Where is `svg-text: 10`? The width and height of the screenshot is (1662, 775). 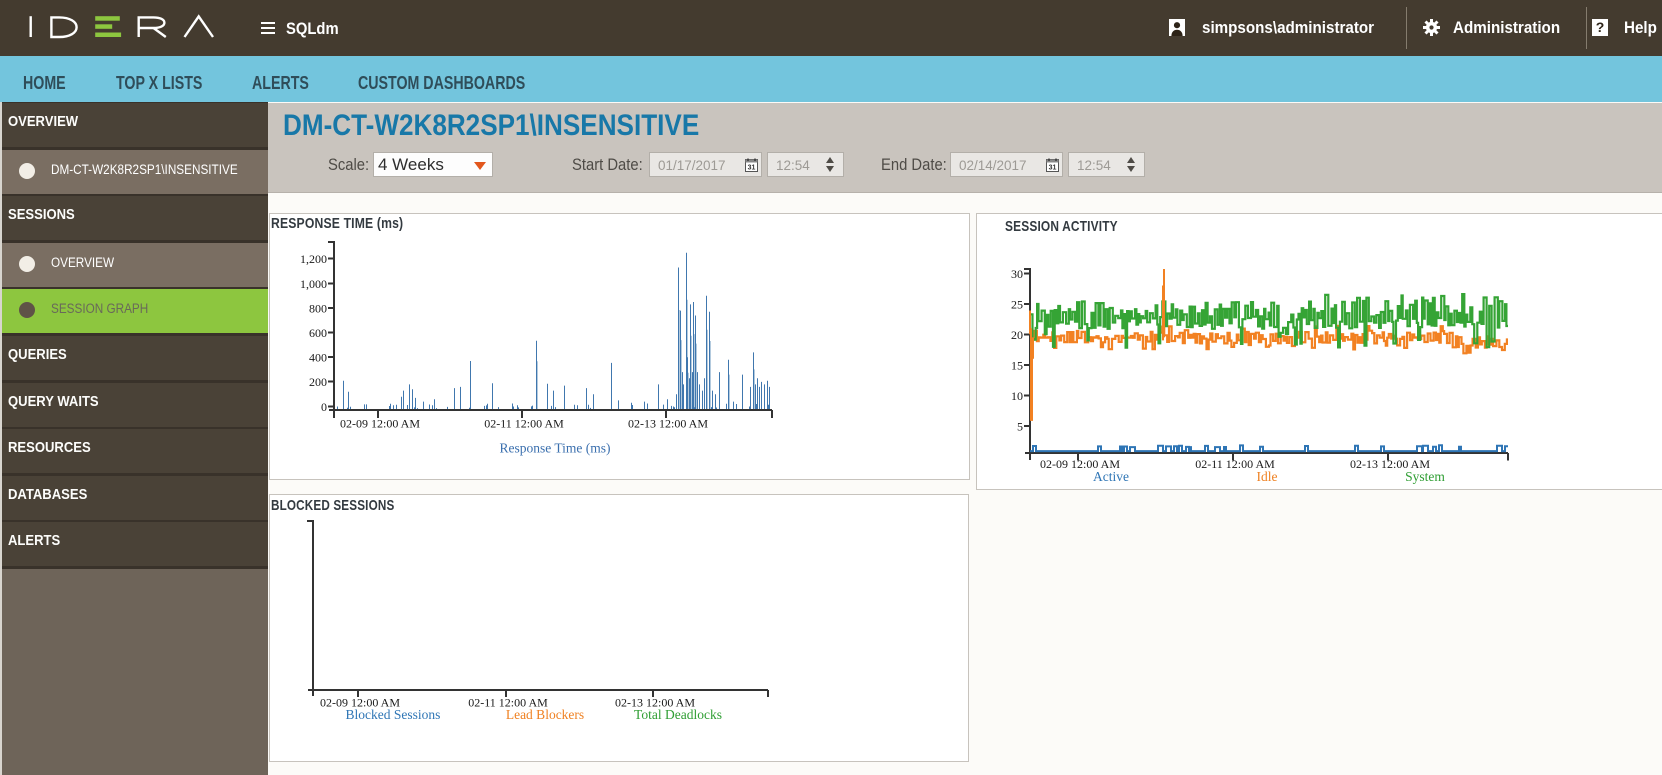
svg-text: 10 is located at coordinates (1017, 396).